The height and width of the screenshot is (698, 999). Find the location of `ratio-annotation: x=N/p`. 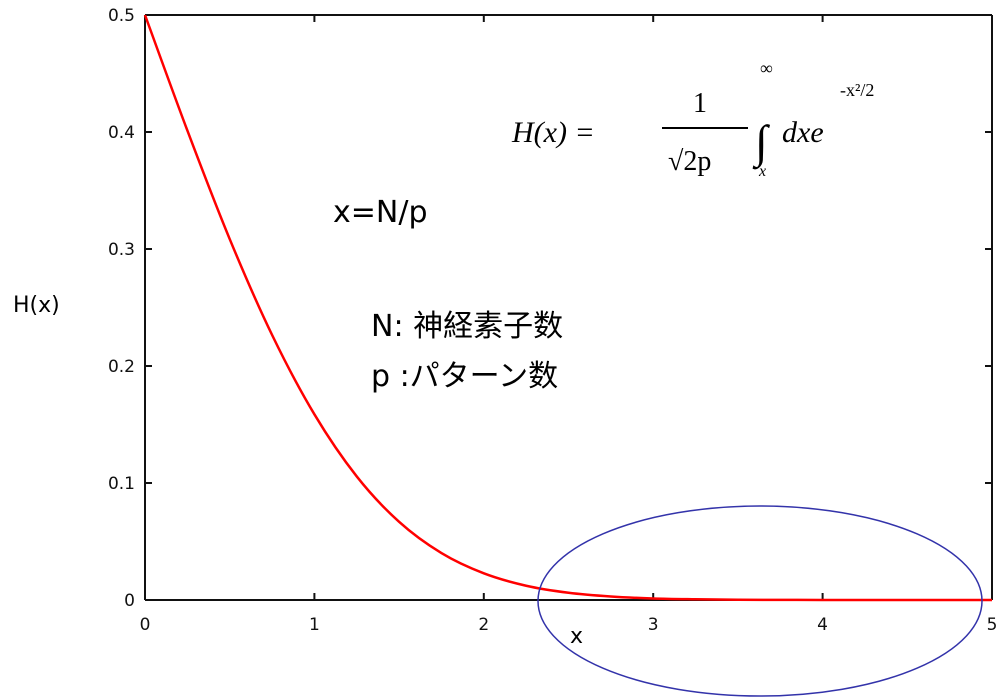

ratio-annotation: x=N/p is located at coordinates (380, 212).